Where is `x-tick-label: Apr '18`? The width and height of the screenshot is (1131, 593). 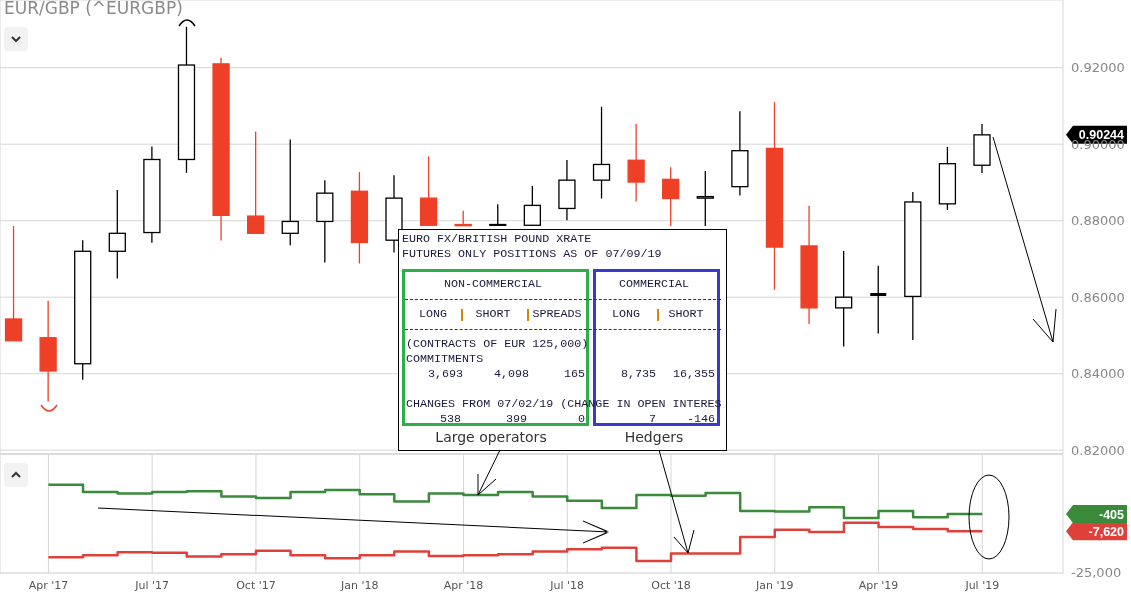 x-tick-label: Apr '18 is located at coordinates (463, 585).